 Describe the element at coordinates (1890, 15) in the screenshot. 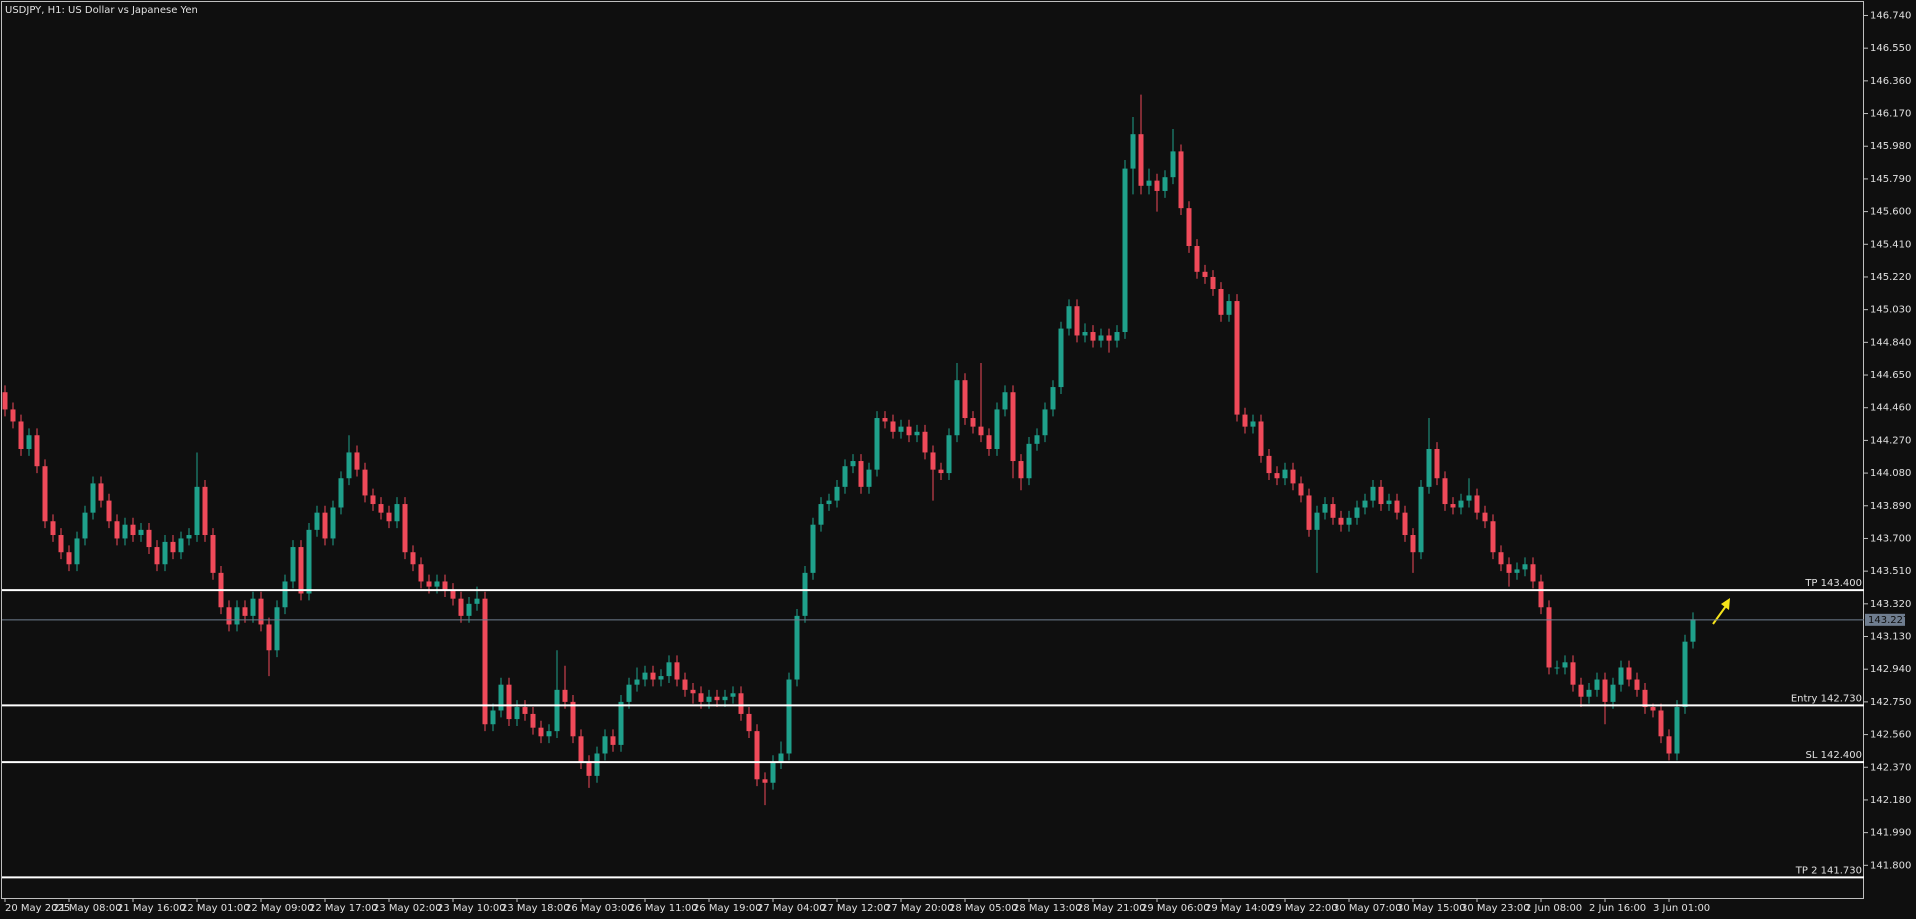

I see `y-tick-label: 146.740` at that location.